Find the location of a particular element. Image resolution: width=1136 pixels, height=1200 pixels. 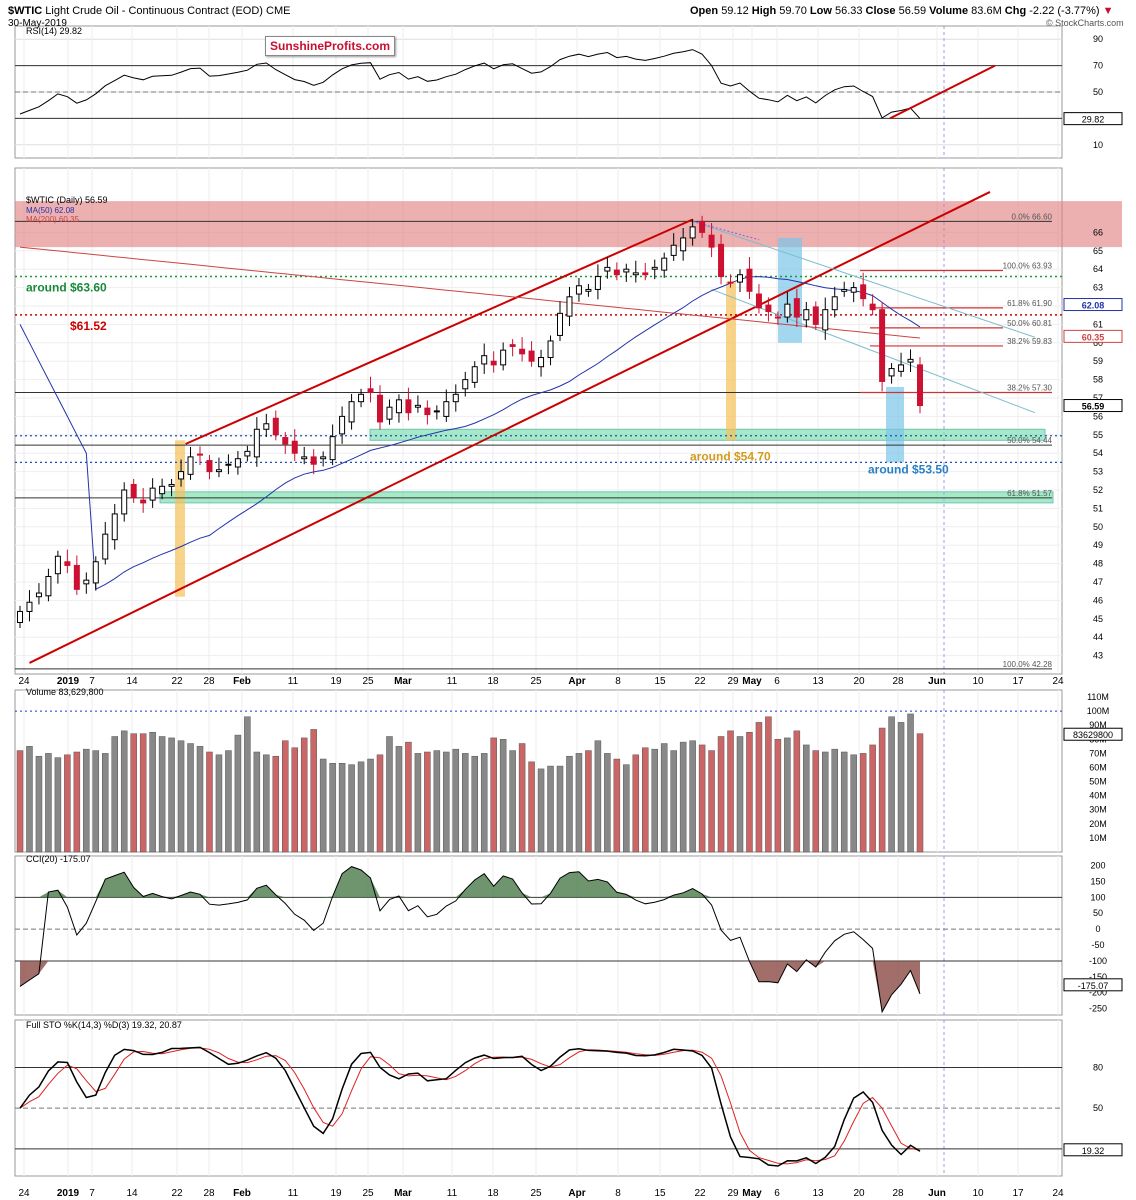

x-tick-label: Jun is located at coordinates (937, 1193).